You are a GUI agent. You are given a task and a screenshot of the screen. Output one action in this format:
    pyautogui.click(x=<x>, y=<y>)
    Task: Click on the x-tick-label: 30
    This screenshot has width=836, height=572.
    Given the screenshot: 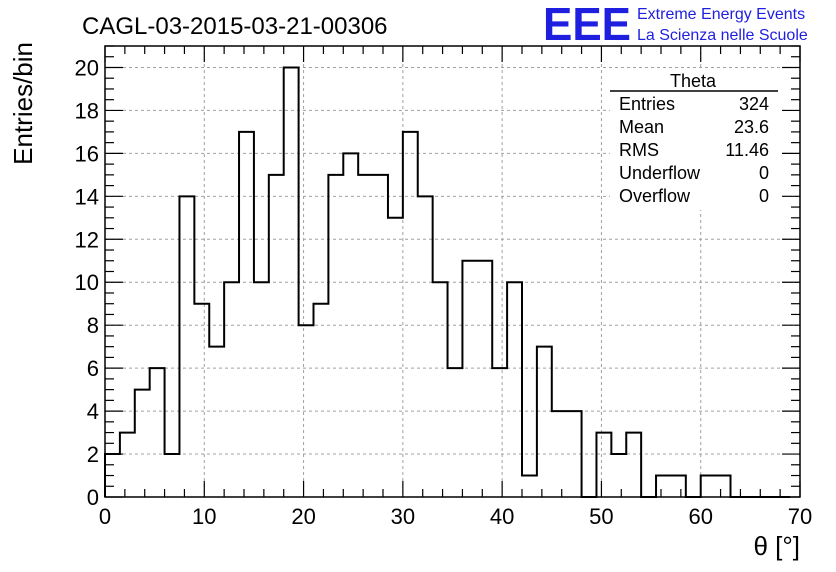 What is the action you would take?
    pyautogui.click(x=403, y=516)
    